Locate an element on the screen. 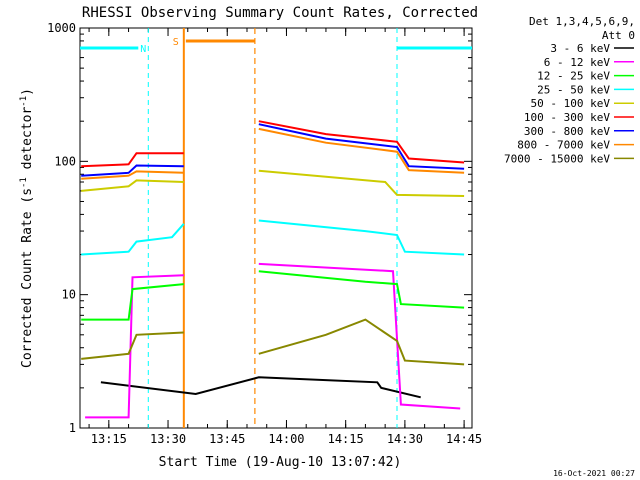  legend-item-label: 6 - 12 keV is located at coordinates (577, 62).